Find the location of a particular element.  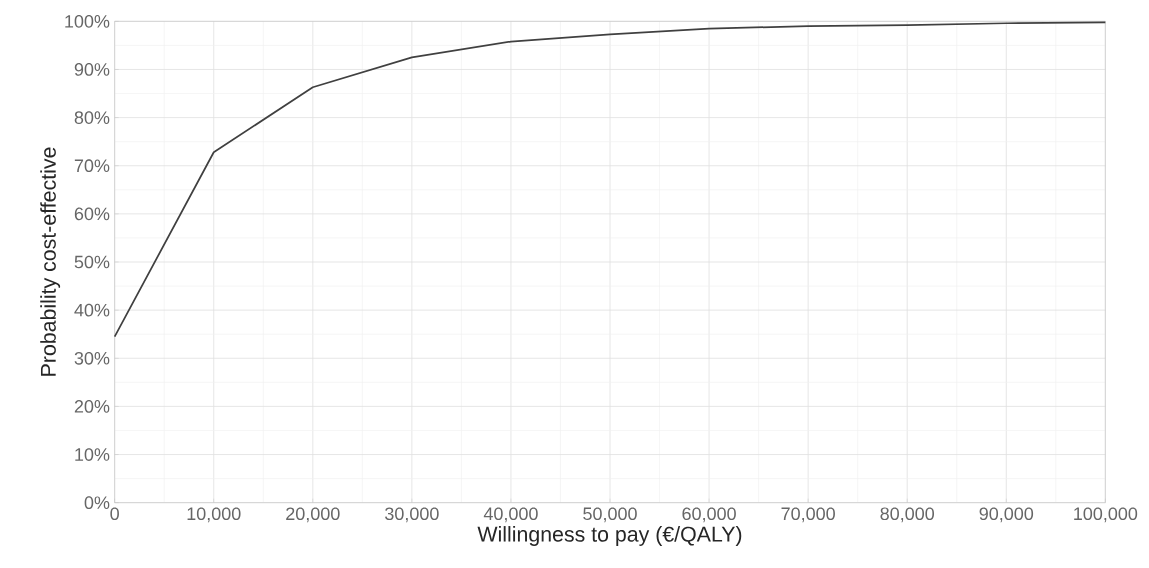

x-tick-label: 80,000 is located at coordinates (907, 515).